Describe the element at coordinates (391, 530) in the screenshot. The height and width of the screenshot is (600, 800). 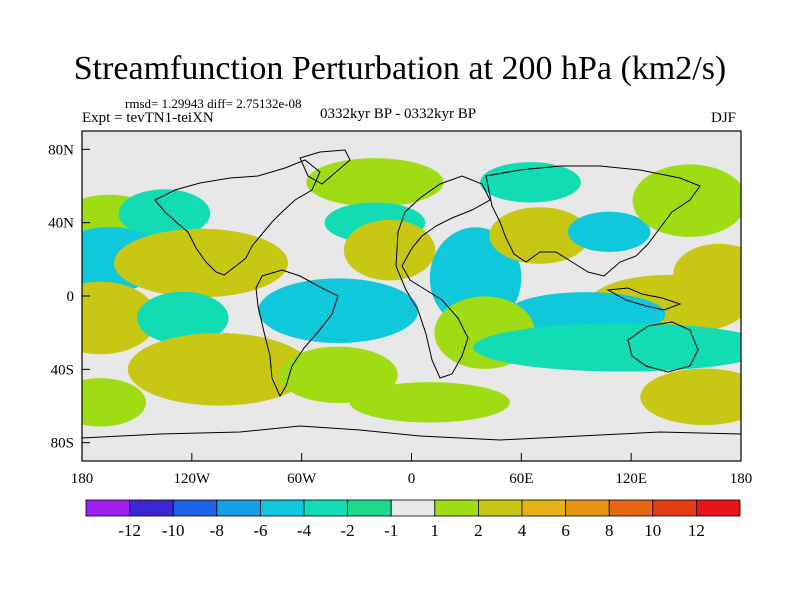
I see `colorbar-label: -1` at that location.